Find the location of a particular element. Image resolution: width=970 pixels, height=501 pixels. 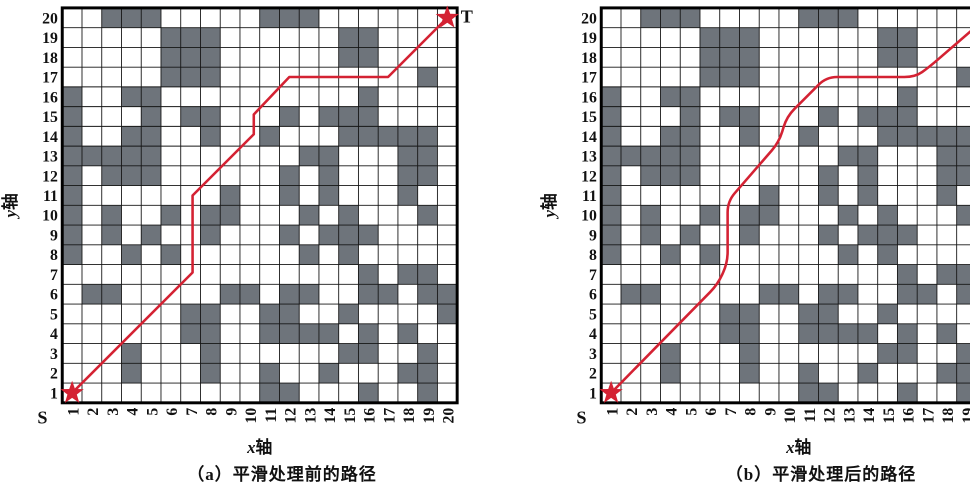

y-tick-label: 13 is located at coordinates (50, 157).